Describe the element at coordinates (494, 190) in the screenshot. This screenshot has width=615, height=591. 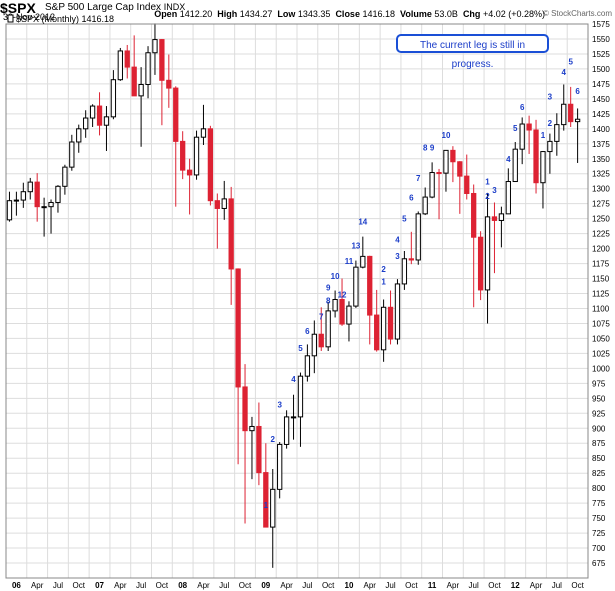
I see `wave-label: 3` at that location.